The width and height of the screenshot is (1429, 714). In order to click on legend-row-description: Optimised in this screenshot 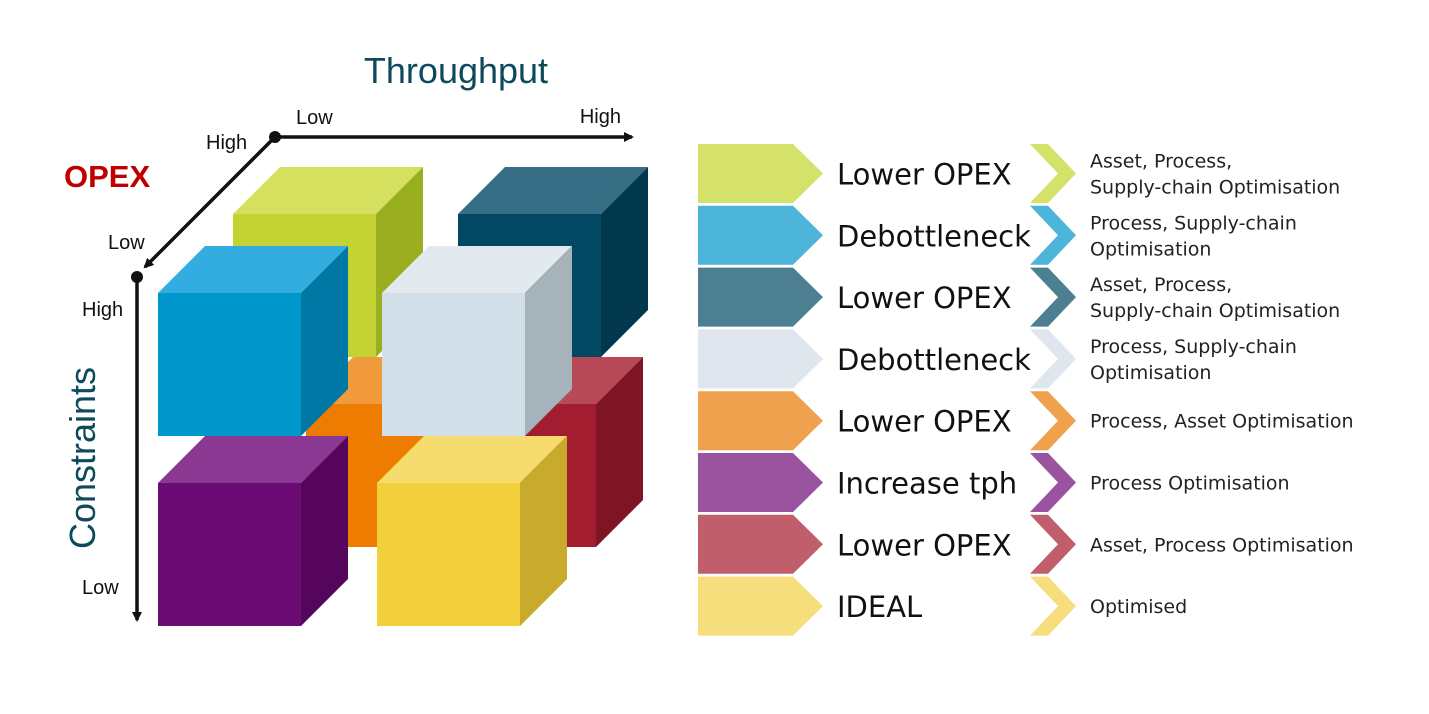, I will do `click(1138, 607)`.